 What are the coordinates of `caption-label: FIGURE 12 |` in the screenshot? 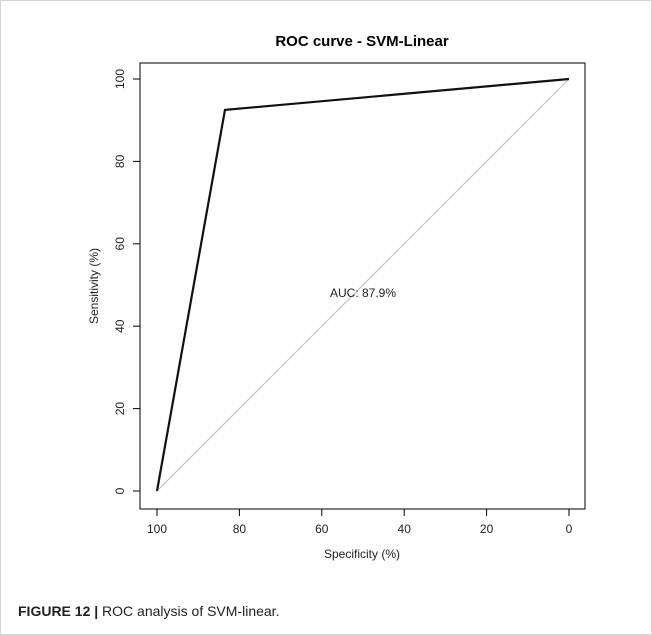 It's located at (58, 611).